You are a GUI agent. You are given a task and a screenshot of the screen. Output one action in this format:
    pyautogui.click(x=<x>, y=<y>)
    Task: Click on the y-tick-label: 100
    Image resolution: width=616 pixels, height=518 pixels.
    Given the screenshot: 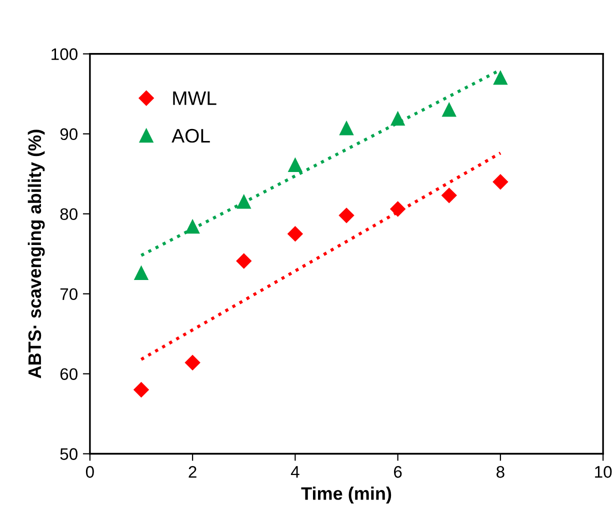 What is the action you would take?
    pyautogui.click(x=65, y=54)
    